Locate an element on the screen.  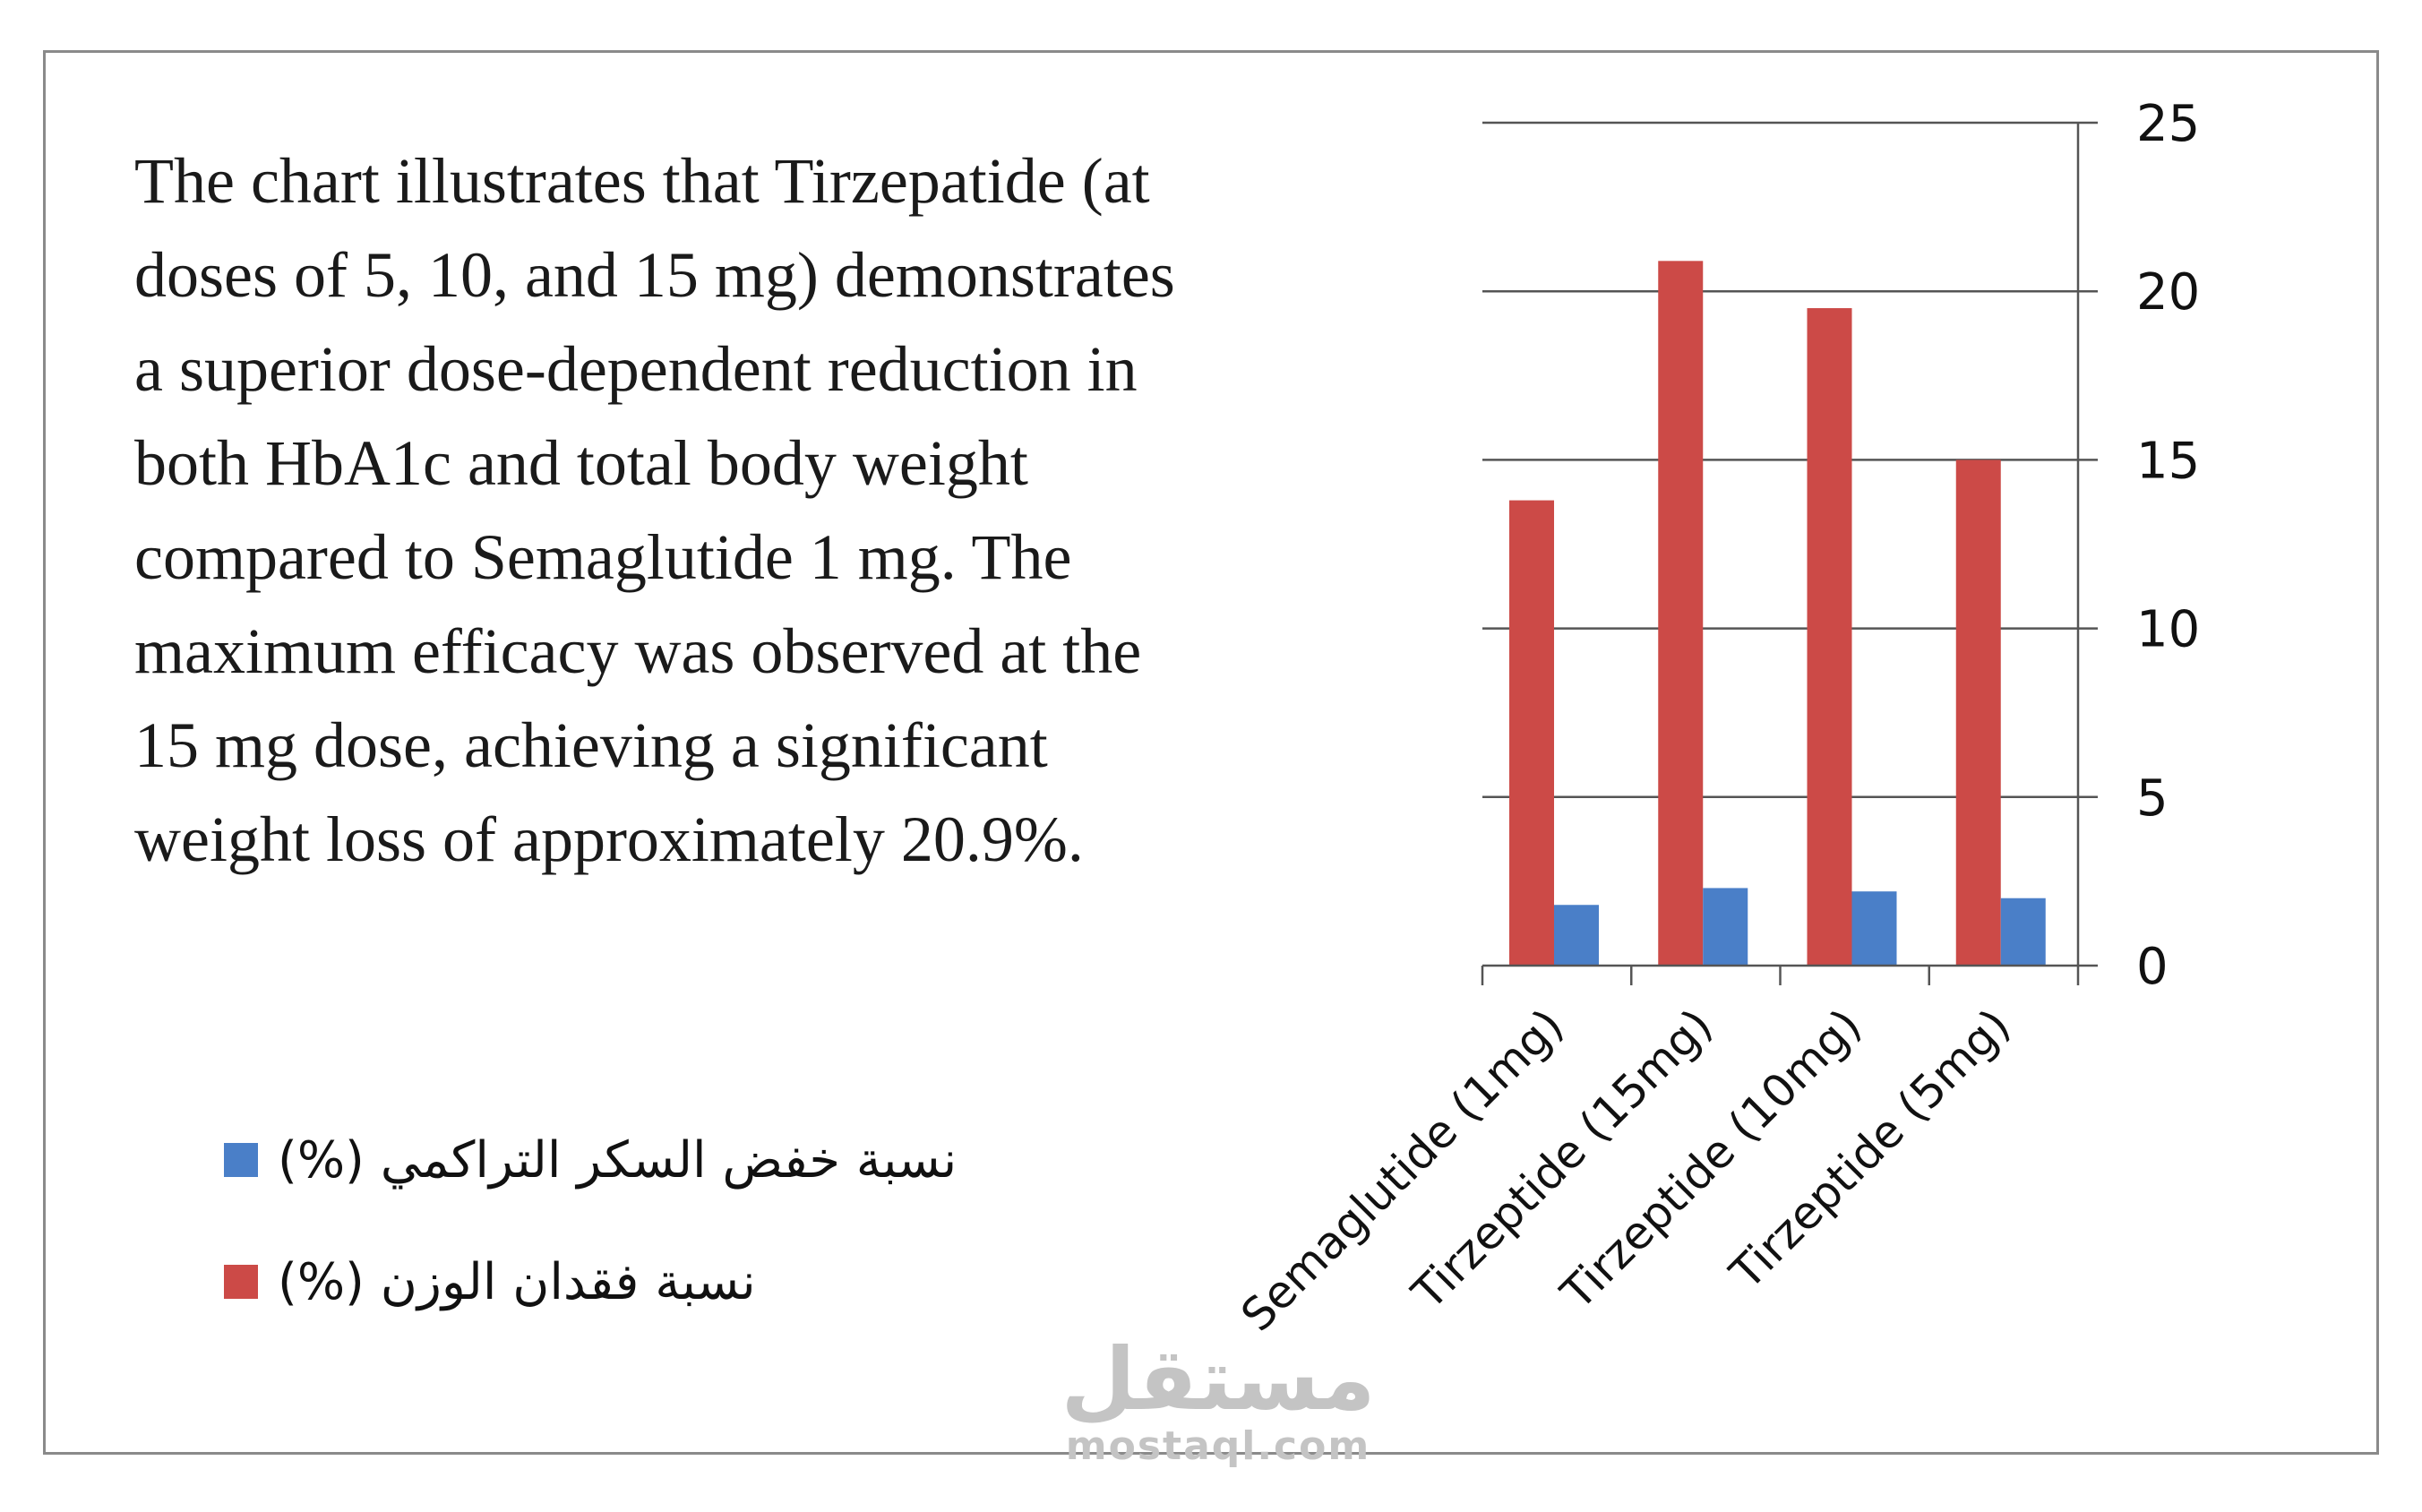
y-tick-label-0: 0 is located at coordinates (2152, 967).